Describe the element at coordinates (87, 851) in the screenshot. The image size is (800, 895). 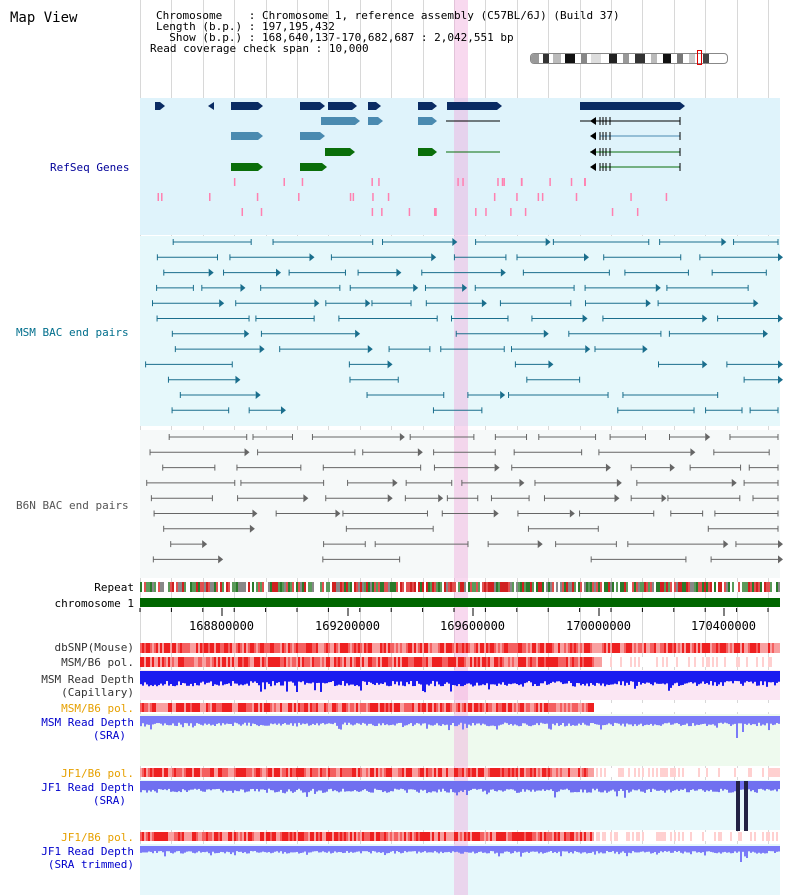
I see `jf1-depth-trim-label-1: JF1 Read Depth` at that location.